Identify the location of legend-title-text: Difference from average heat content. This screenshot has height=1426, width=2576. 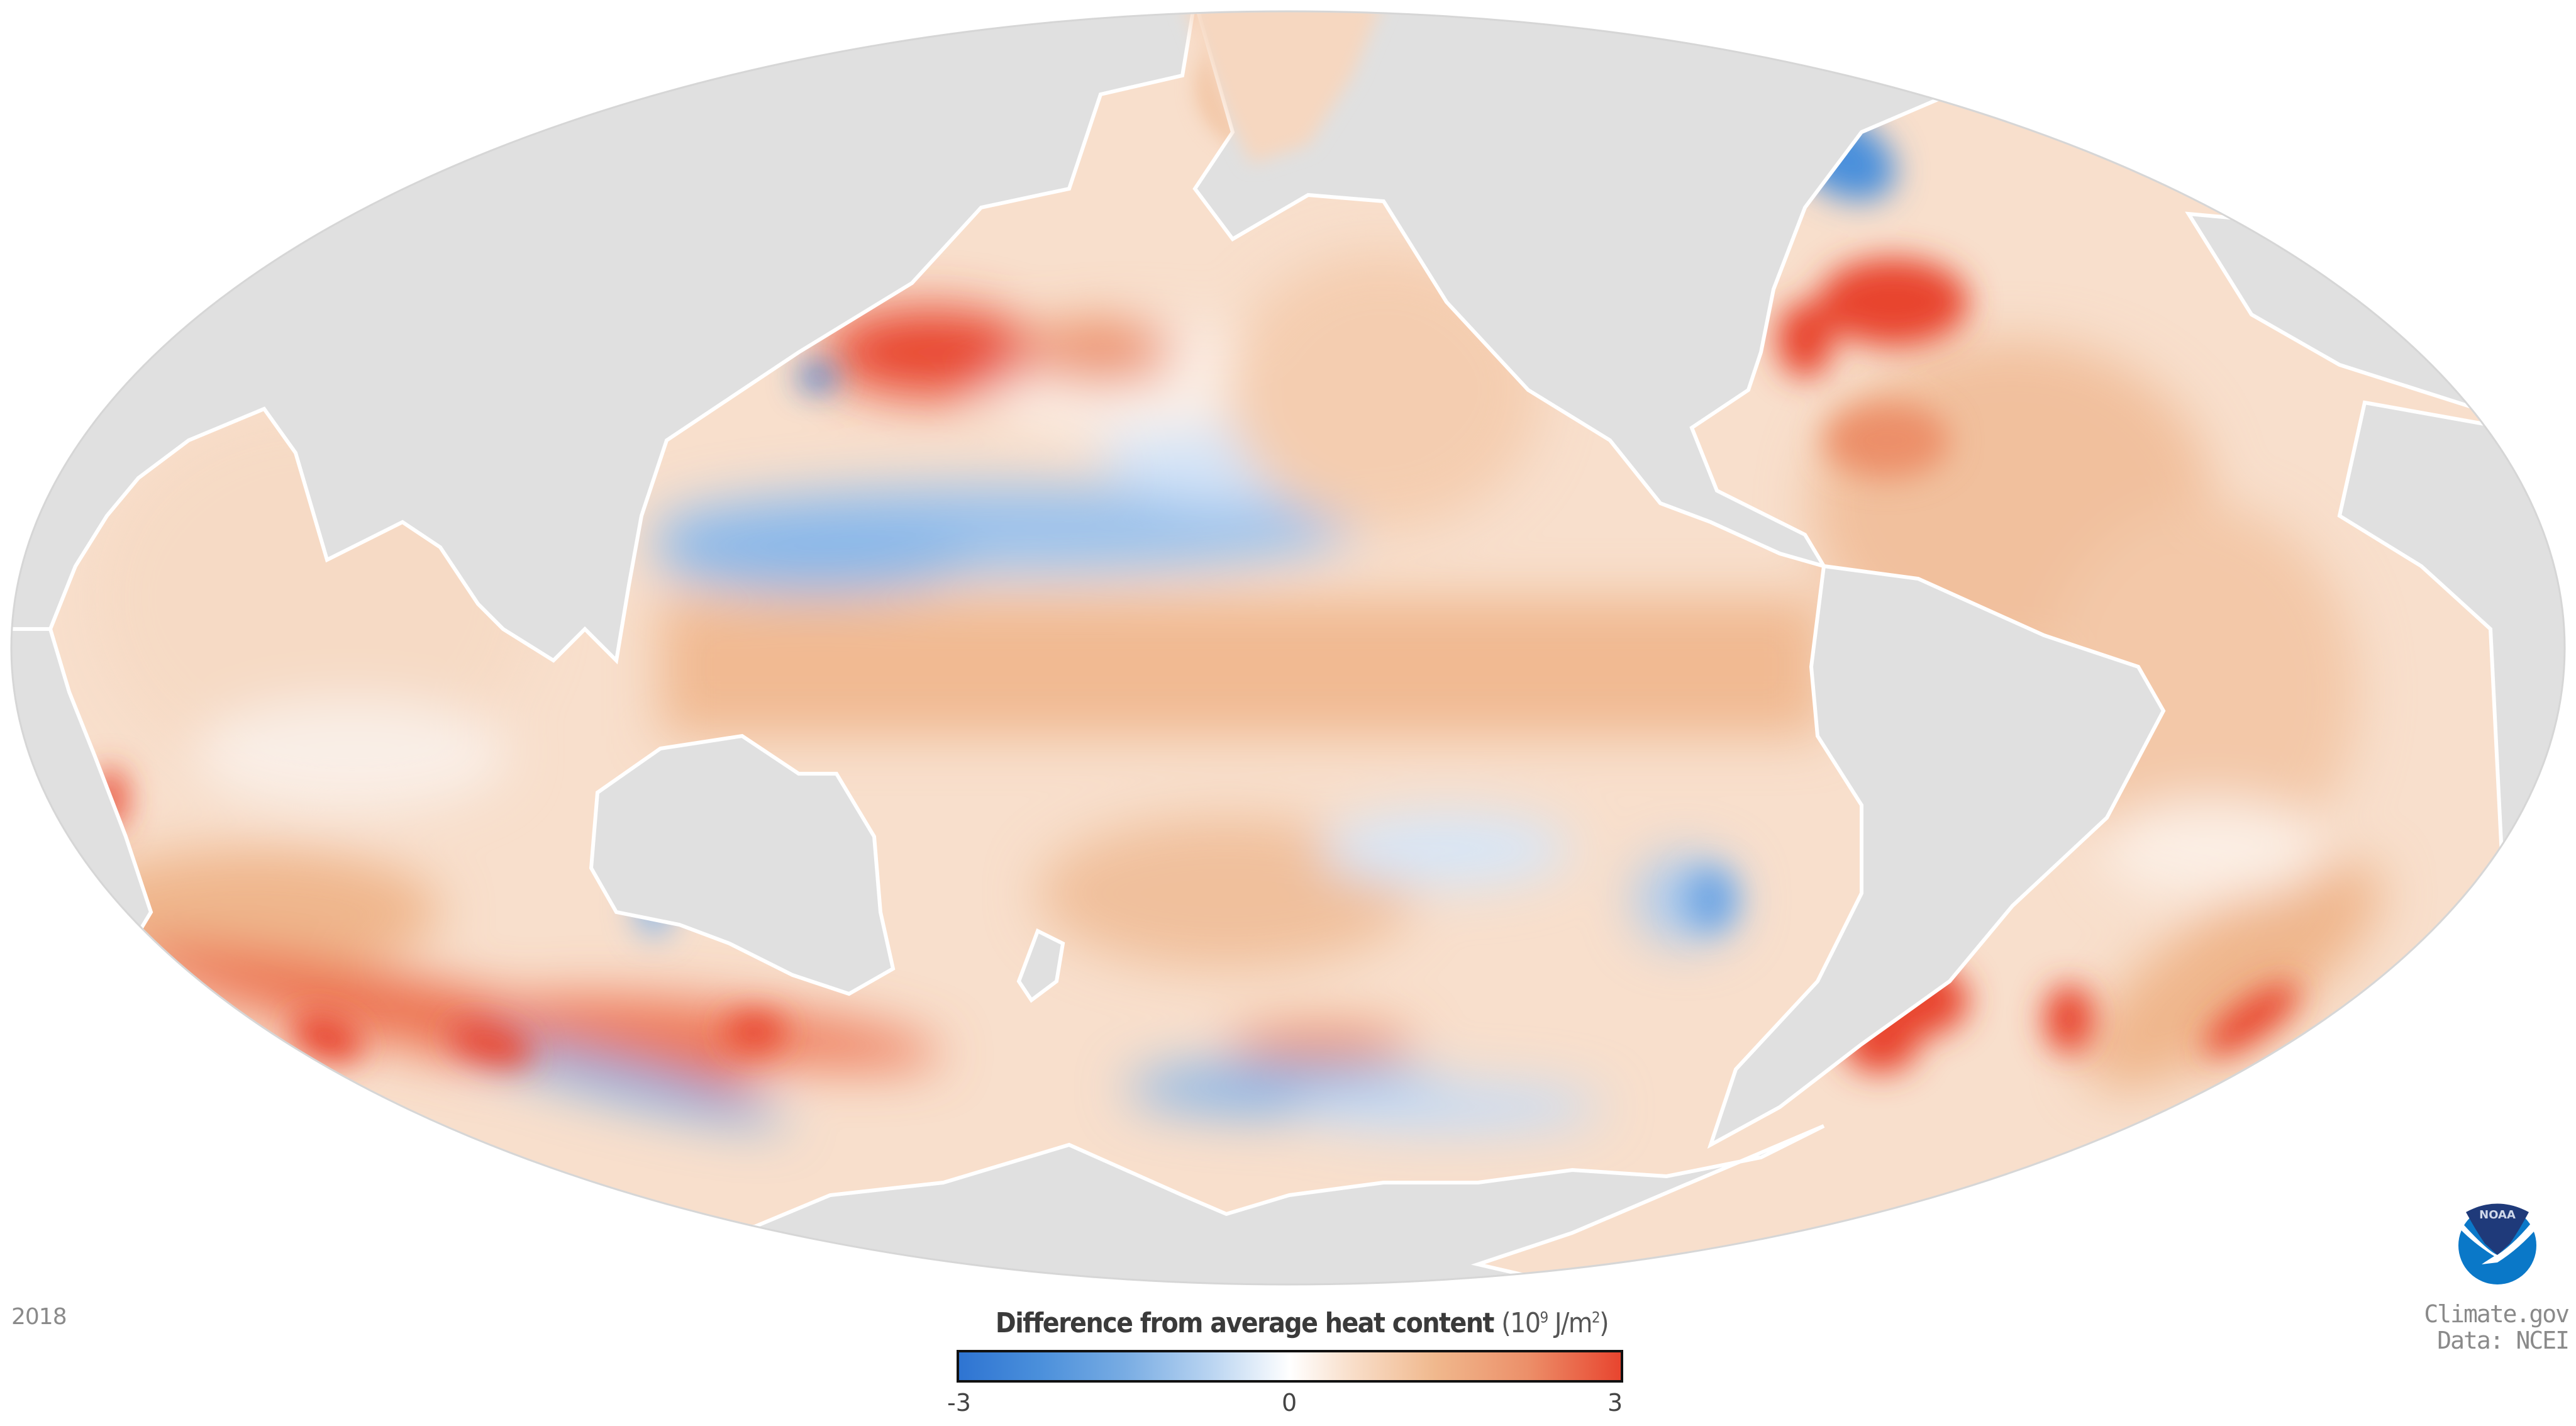
(1245, 1323).